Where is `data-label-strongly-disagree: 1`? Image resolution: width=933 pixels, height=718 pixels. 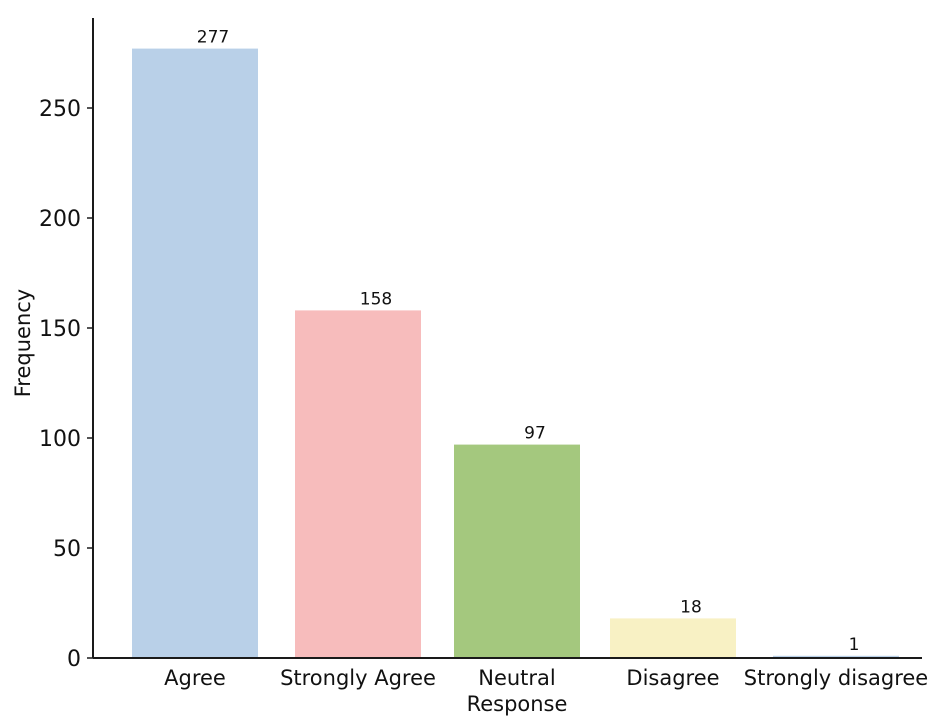 data-label-strongly-disagree: 1 is located at coordinates (854, 645).